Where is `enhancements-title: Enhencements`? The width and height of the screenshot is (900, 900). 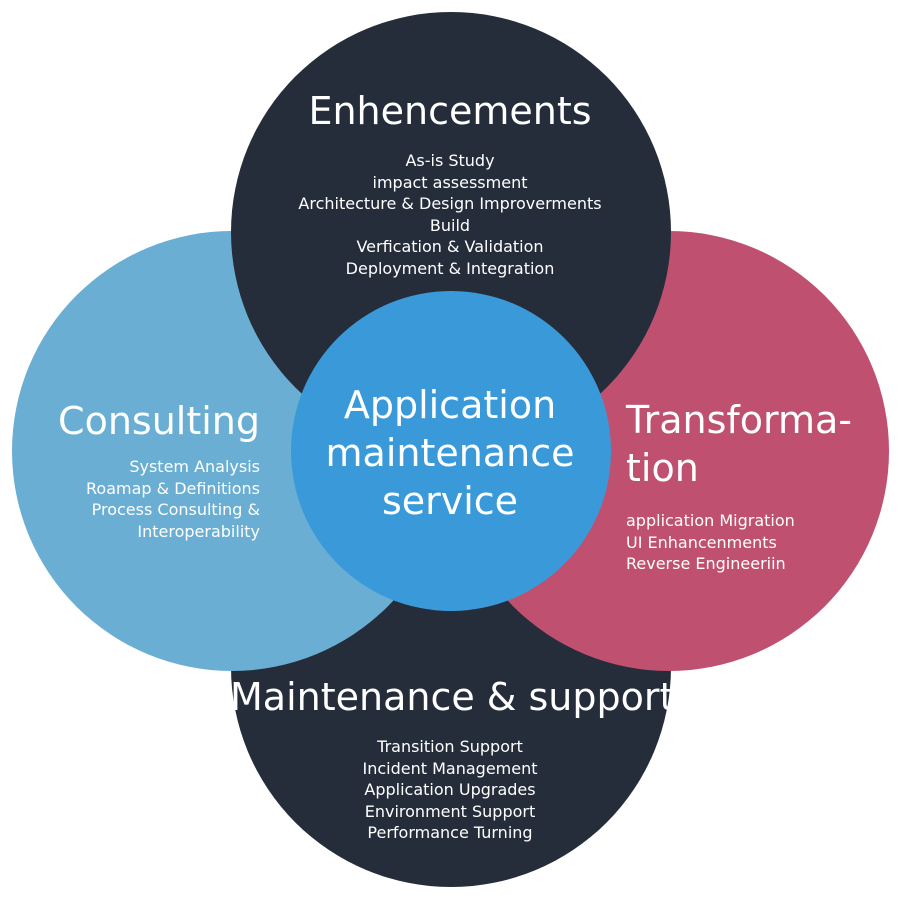
enhancements-title: Enhencements is located at coordinates (450, 111).